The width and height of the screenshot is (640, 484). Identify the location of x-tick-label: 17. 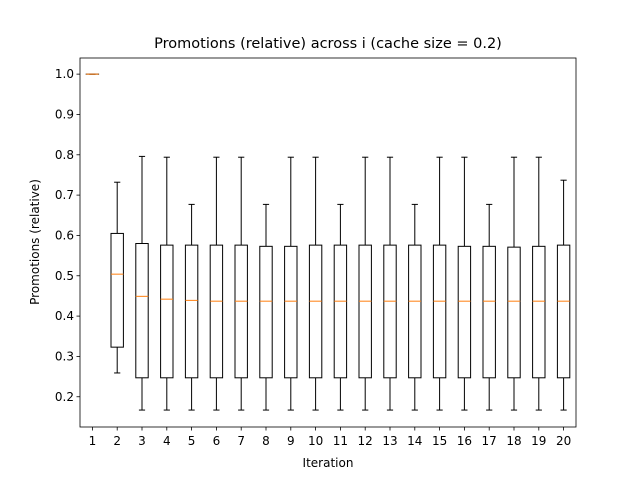
(489, 441).